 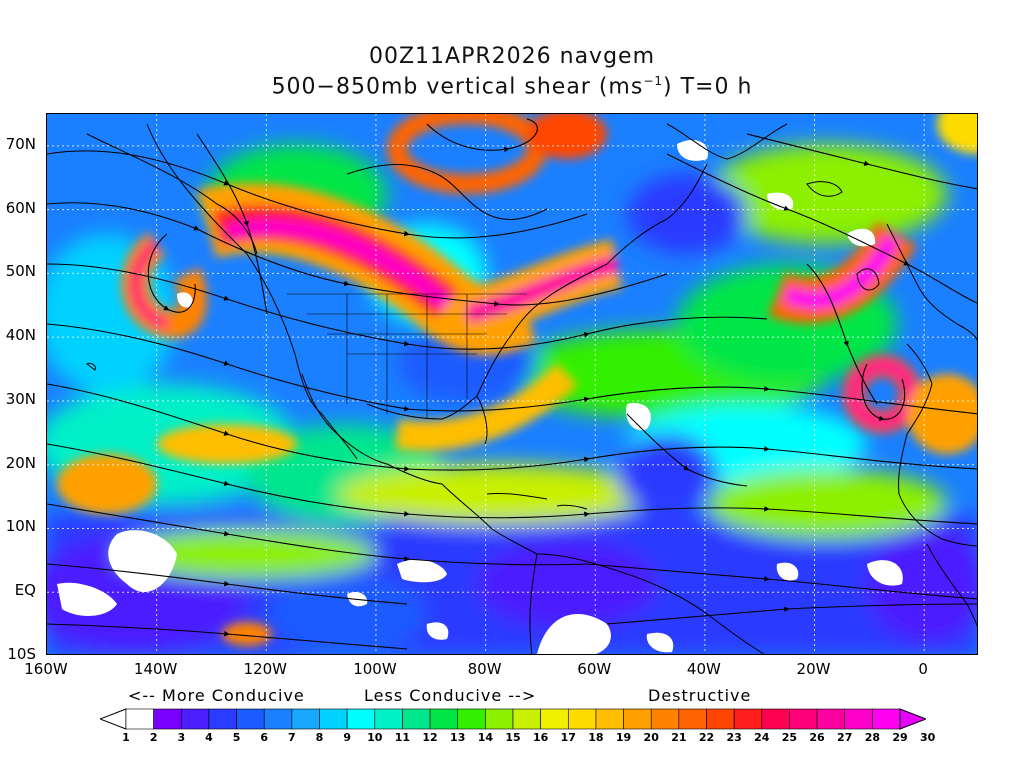 What do you see at coordinates (484, 669) in the screenshot?
I see `lon-tick-label: 80W` at bounding box center [484, 669].